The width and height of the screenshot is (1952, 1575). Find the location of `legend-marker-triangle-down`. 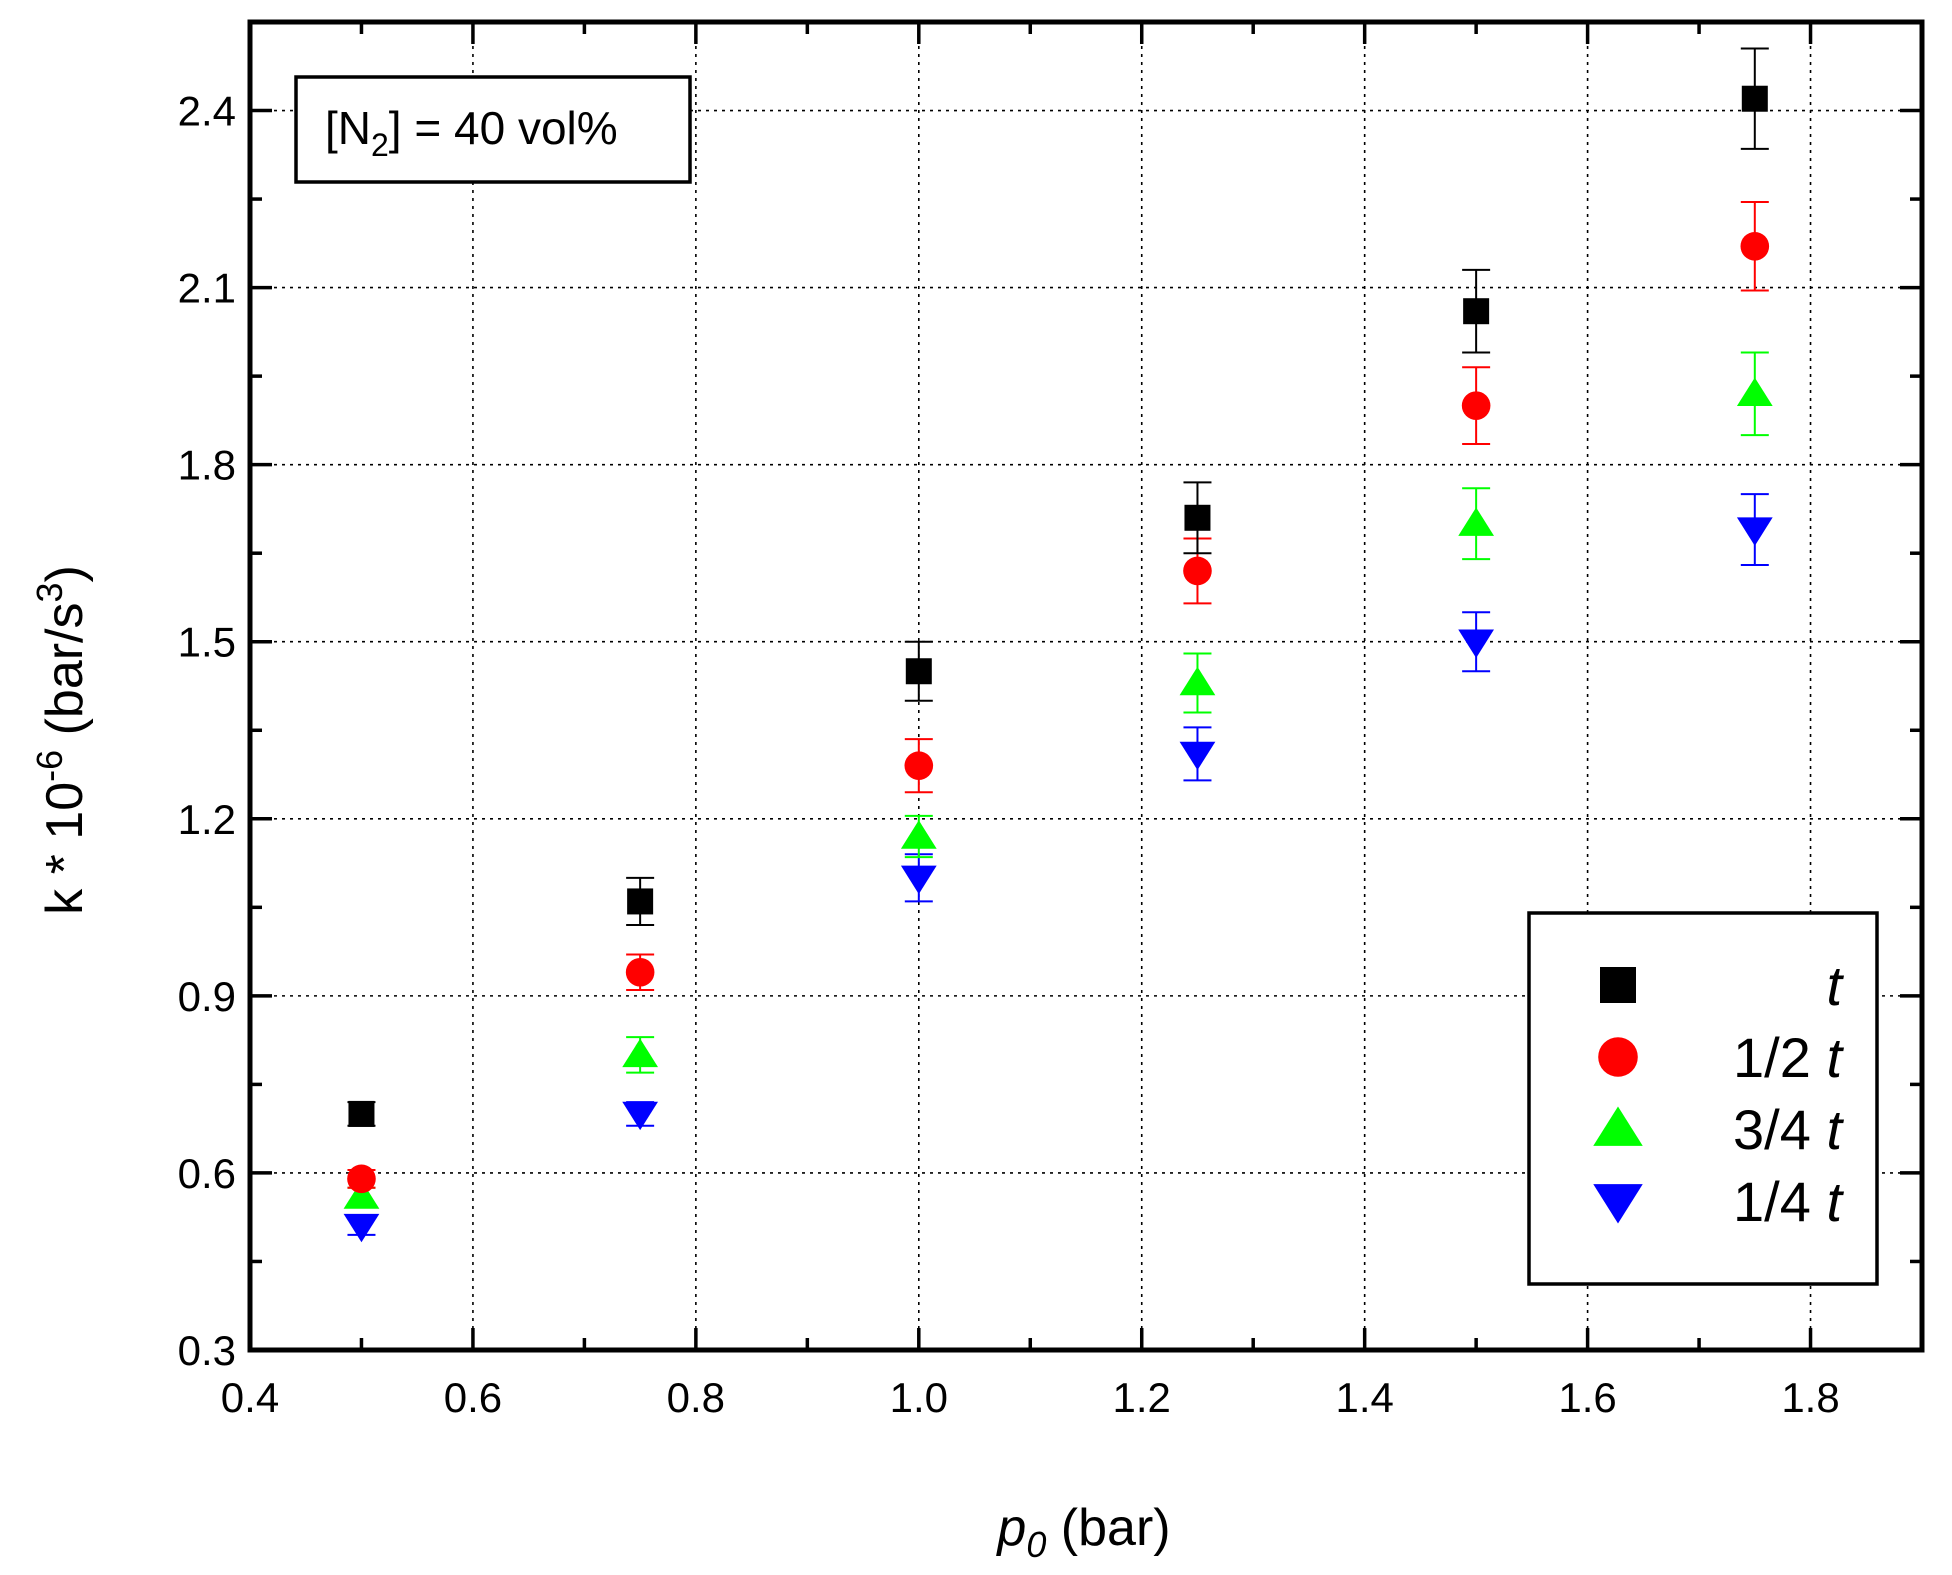

legend-marker-triangle-down is located at coordinates (1618, 1204).